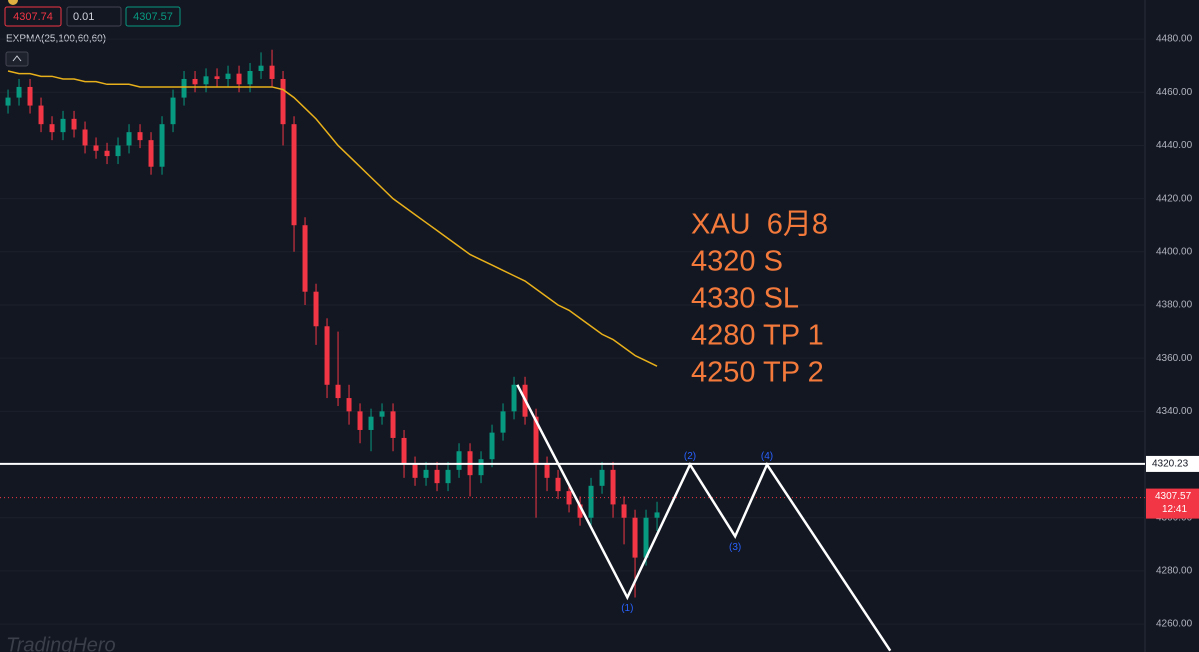  What do you see at coordinates (737, 262) in the screenshot?
I see `annotation: 4320 S` at bounding box center [737, 262].